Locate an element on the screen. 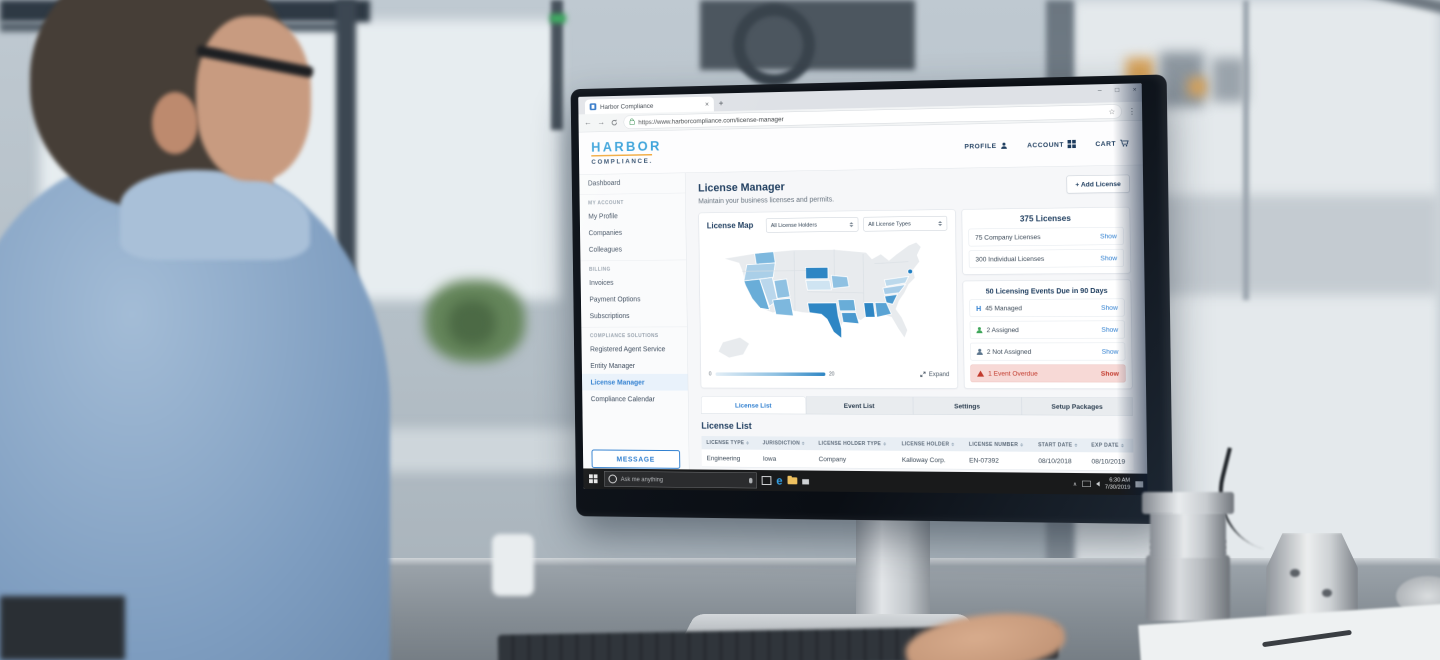  col-license-number: LICENSE NUMBER is located at coordinates (998, 444).